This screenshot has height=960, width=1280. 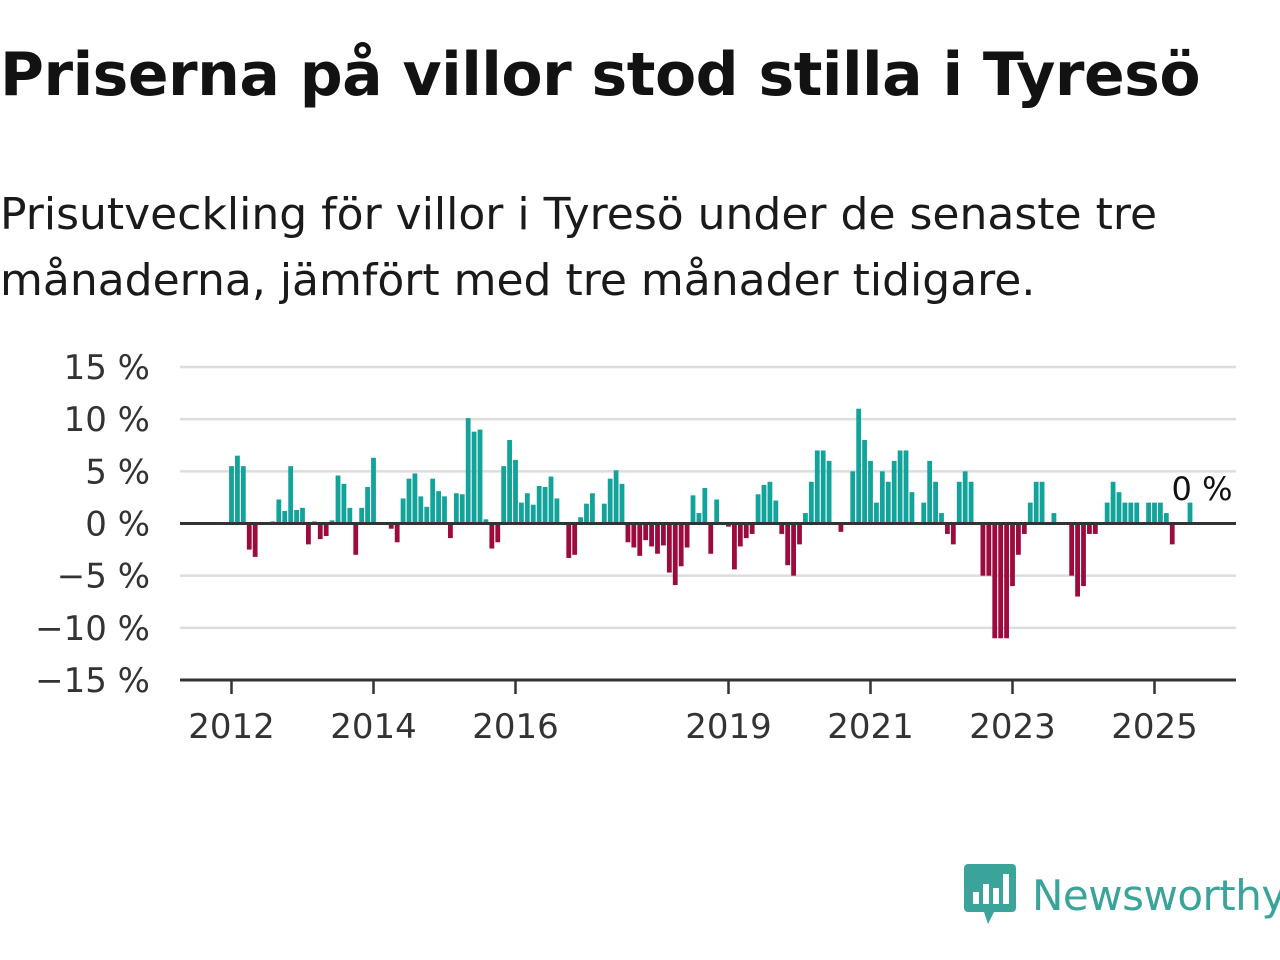 I want to click on newsworthy-logo: Newsworthy, so click(x=1122, y=895).